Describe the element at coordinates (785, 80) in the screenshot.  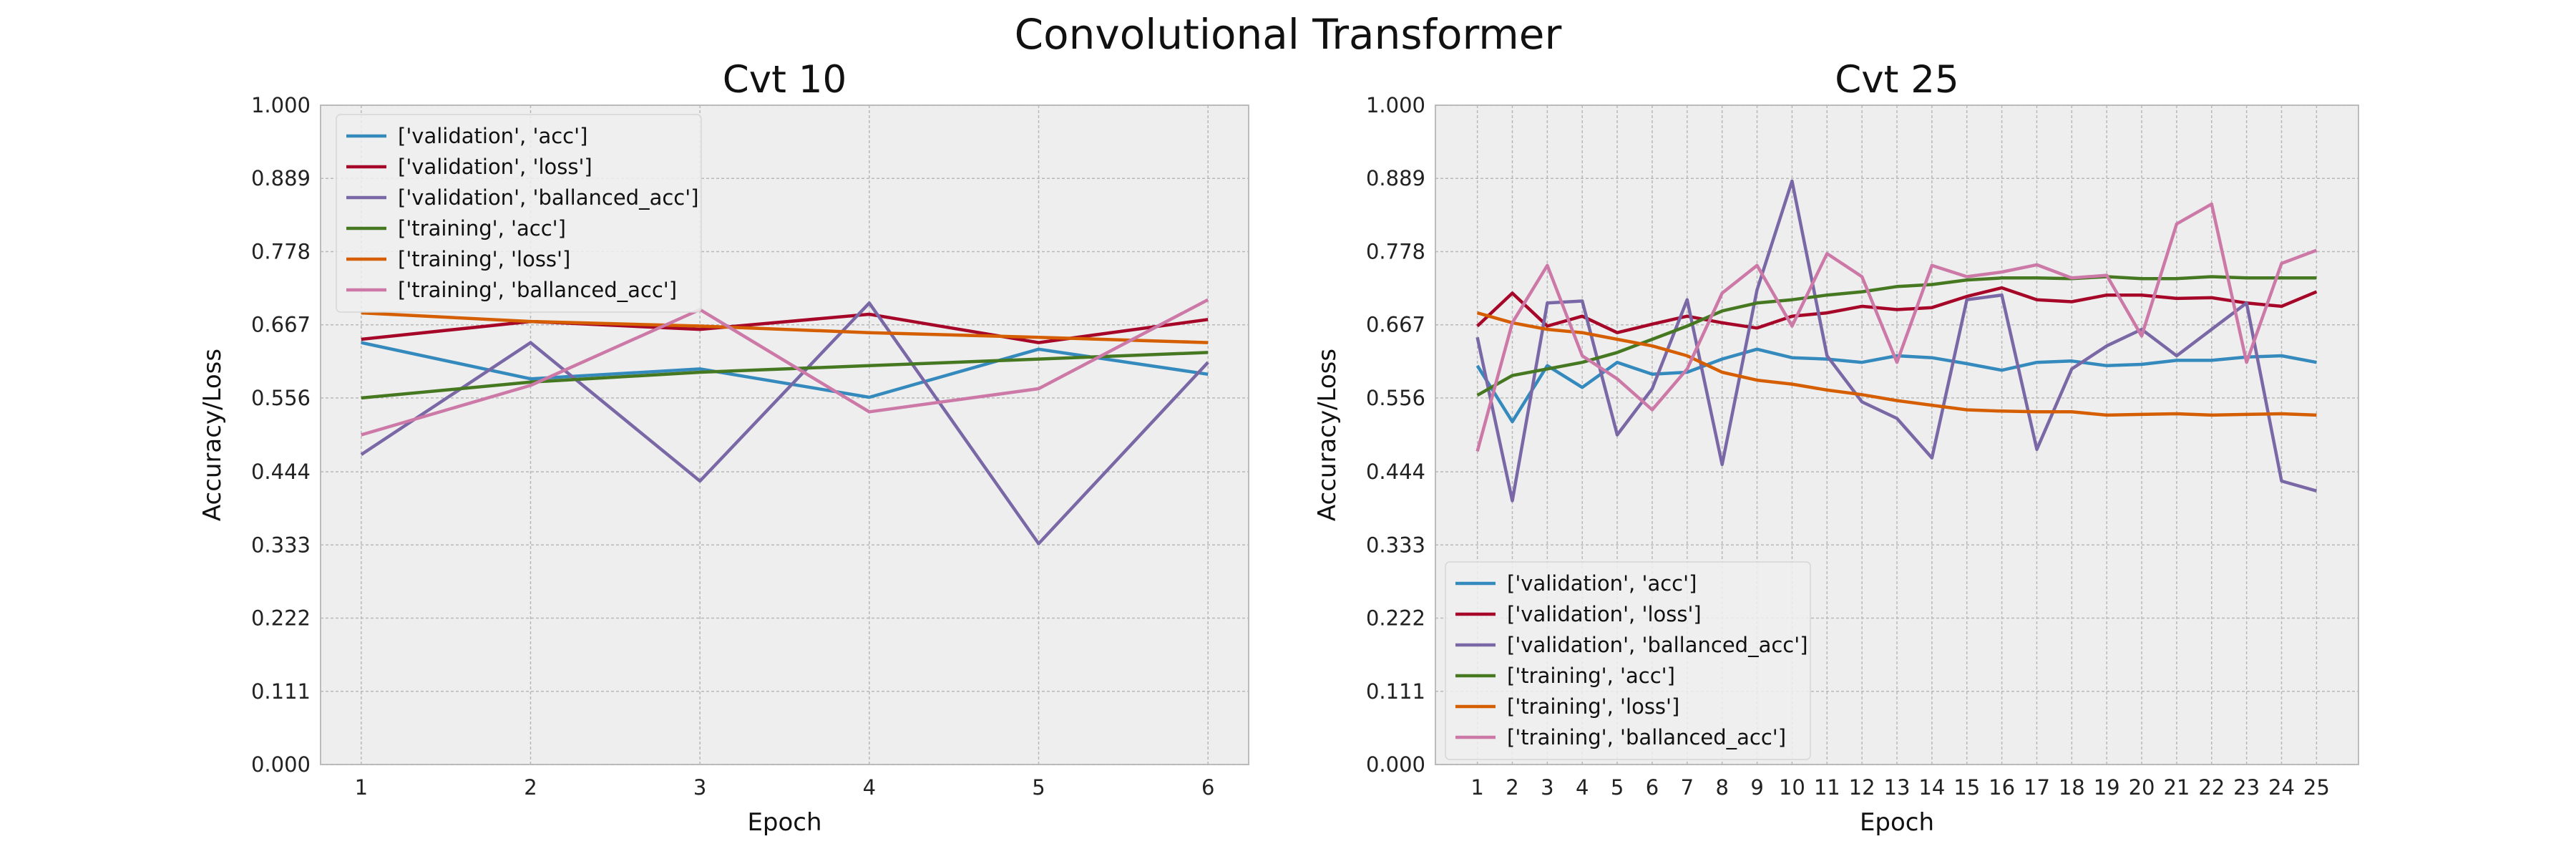
I see `chart-title: Cvt 10` at that location.